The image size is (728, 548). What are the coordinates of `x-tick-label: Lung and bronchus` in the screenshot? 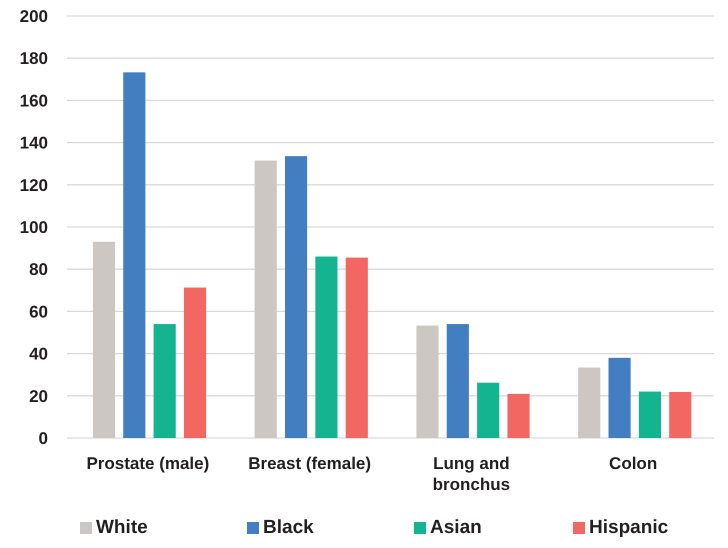 It's located at (471, 474).